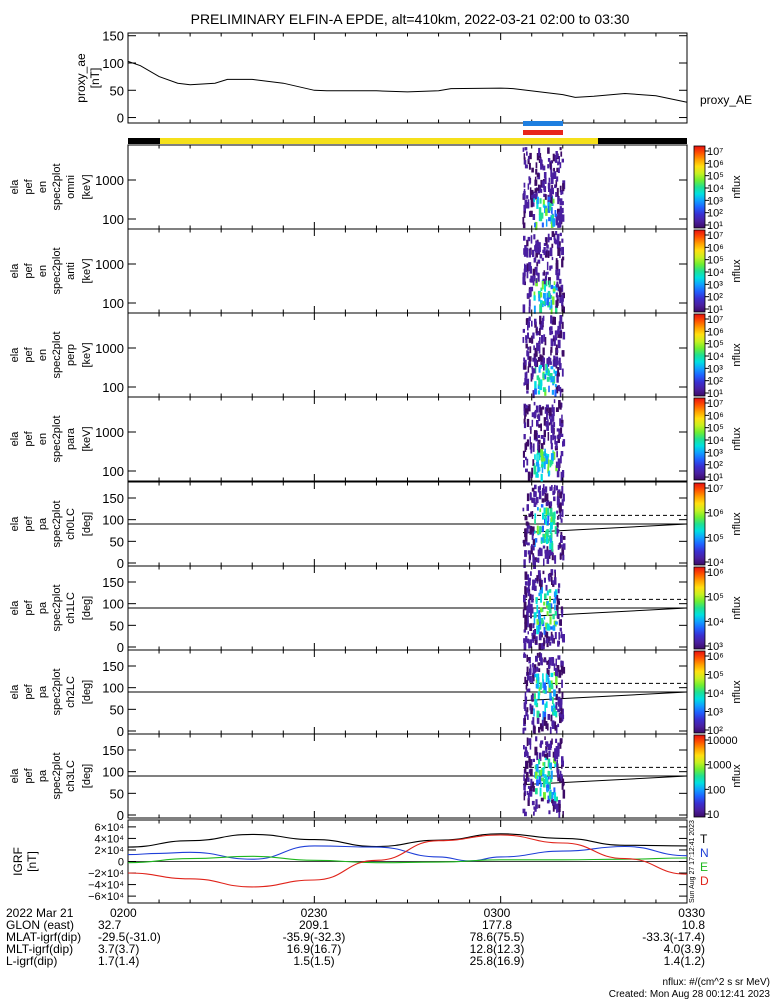 This screenshot has height=1000, width=775. What do you see at coordinates (722, 741) in the screenshot?
I see `colorbar-tick-label: 10000` at bounding box center [722, 741].